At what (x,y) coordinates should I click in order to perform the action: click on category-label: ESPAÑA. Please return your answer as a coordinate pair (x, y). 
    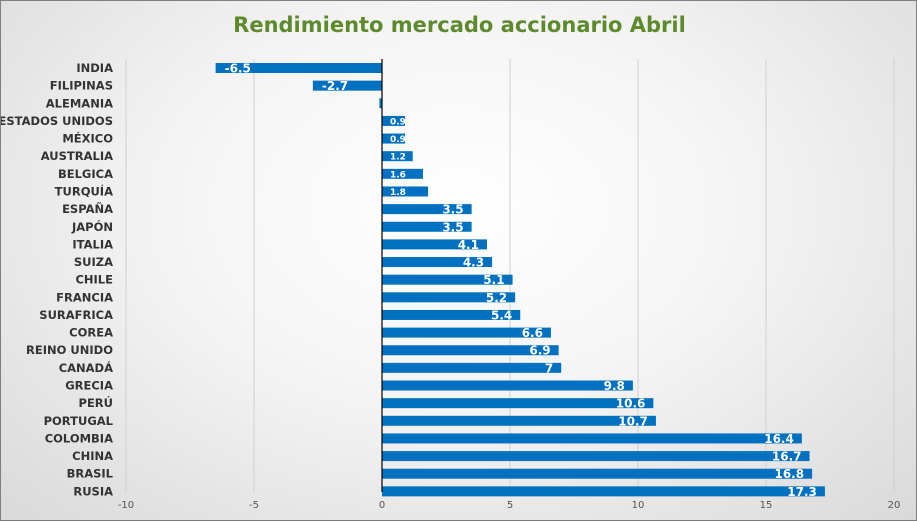
    Looking at the image, I should click on (87, 208).